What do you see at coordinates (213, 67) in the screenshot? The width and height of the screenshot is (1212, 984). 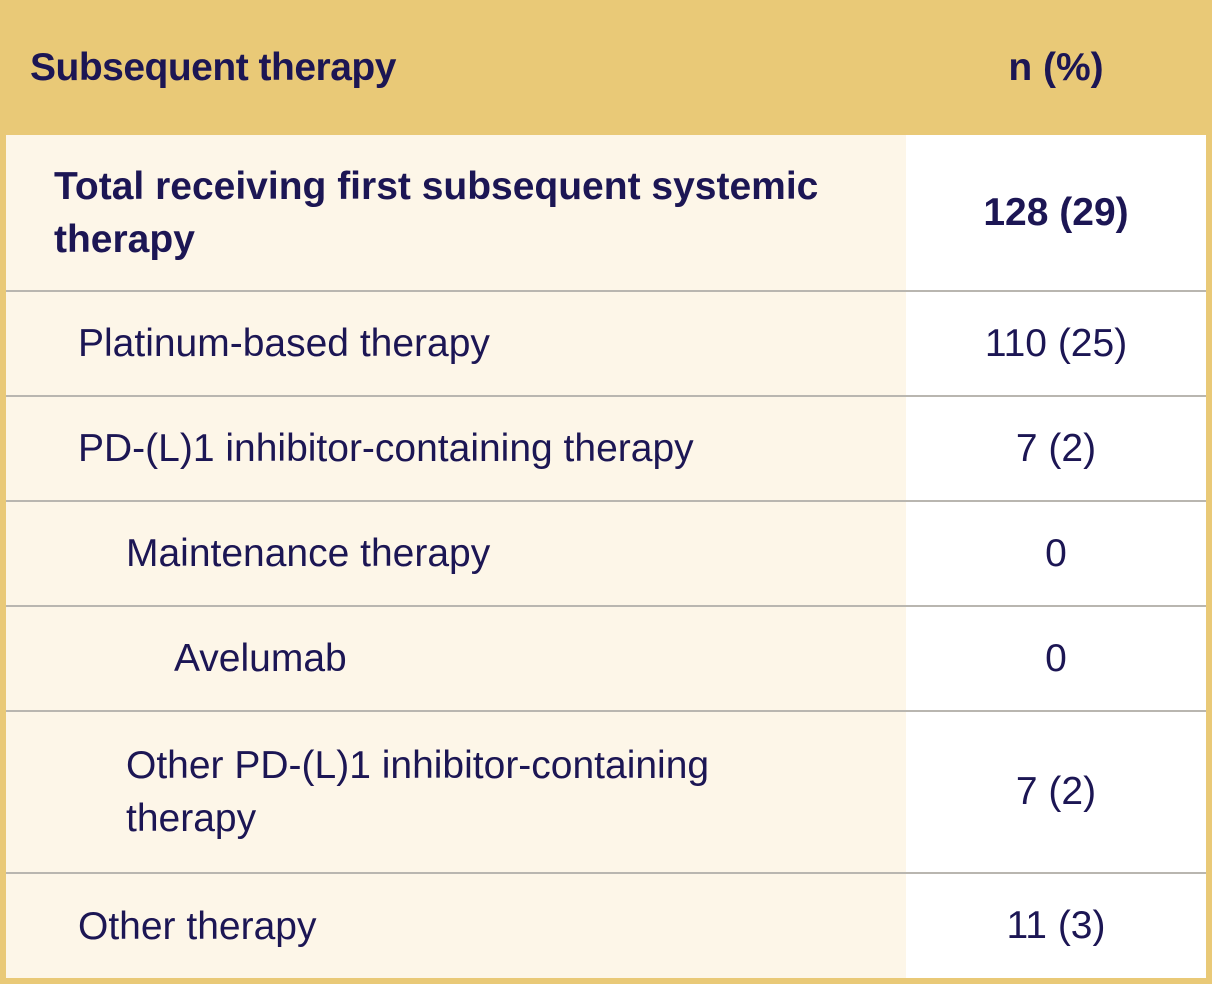 I see `header-therapy-label: Subsequent therapy` at bounding box center [213, 67].